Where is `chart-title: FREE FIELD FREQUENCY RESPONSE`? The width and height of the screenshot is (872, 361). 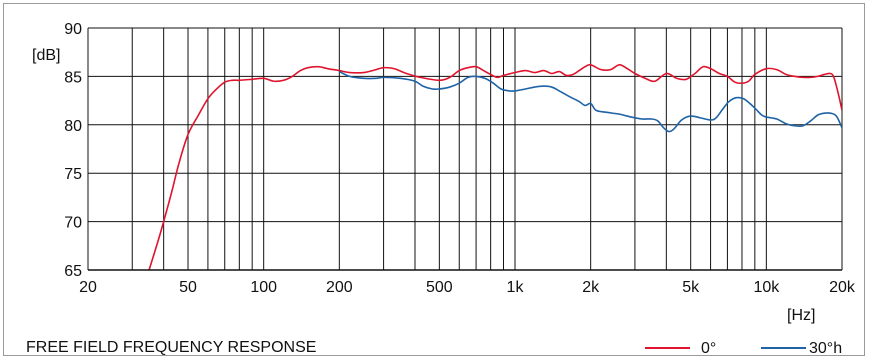
chart-title: FREE FIELD FREQUENCY RESPONSE is located at coordinates (171, 347).